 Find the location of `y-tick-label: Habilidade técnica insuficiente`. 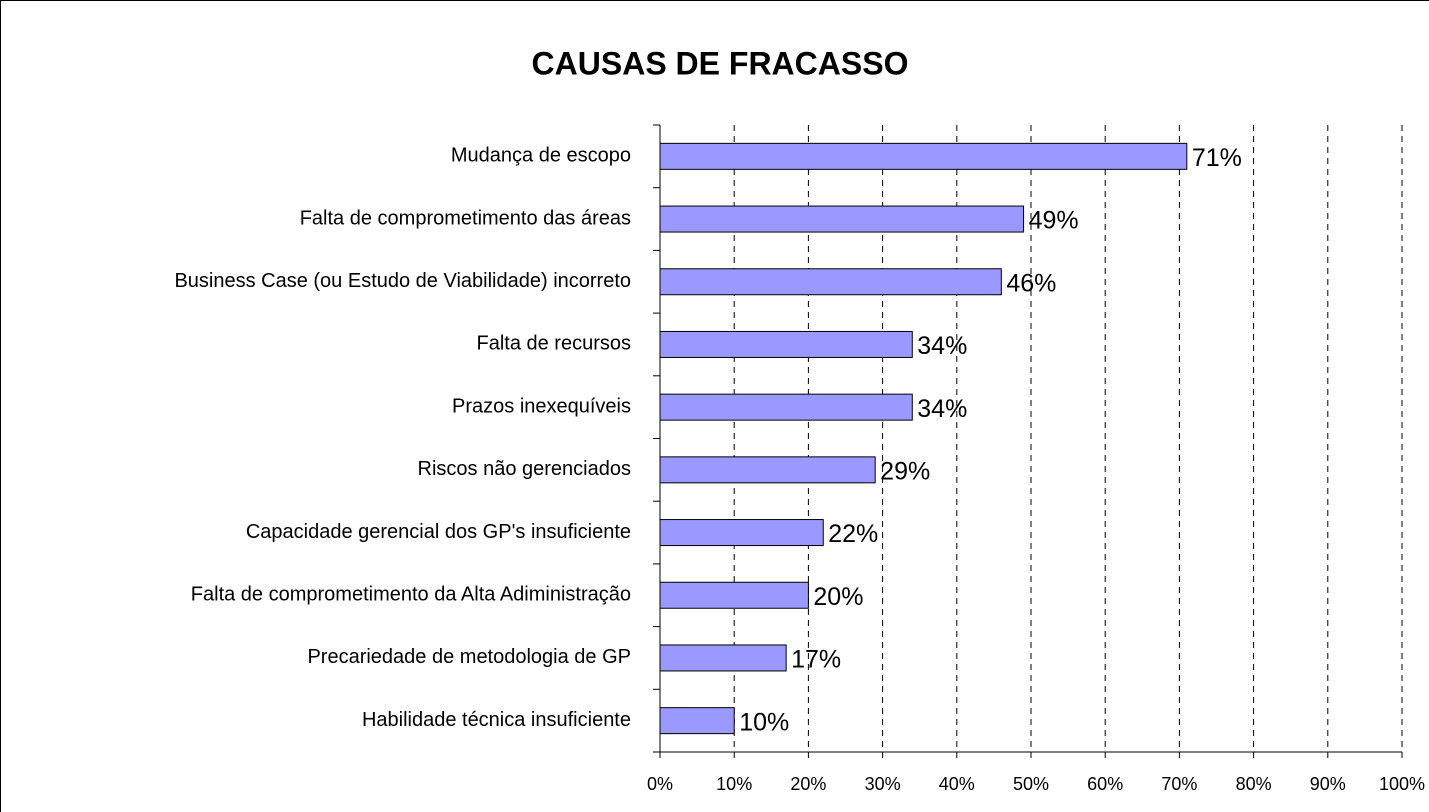

y-tick-label: Habilidade técnica insuficiente is located at coordinates (496, 720).